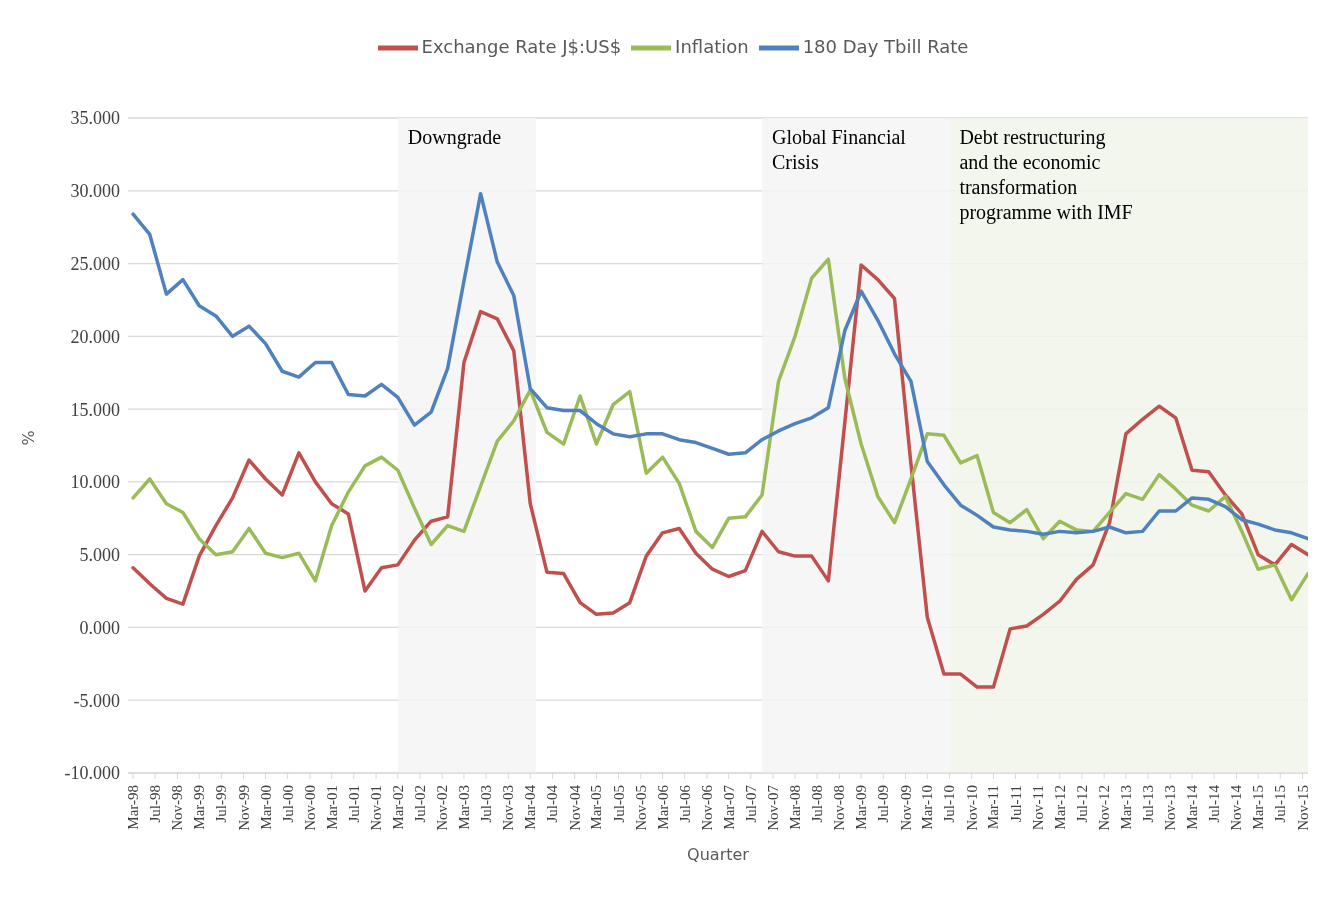 Image resolution: width=1339 pixels, height=909 pixels. Describe the element at coordinates (1081, 804) in the screenshot. I see `x-tick-label: Jul-12` at that location.